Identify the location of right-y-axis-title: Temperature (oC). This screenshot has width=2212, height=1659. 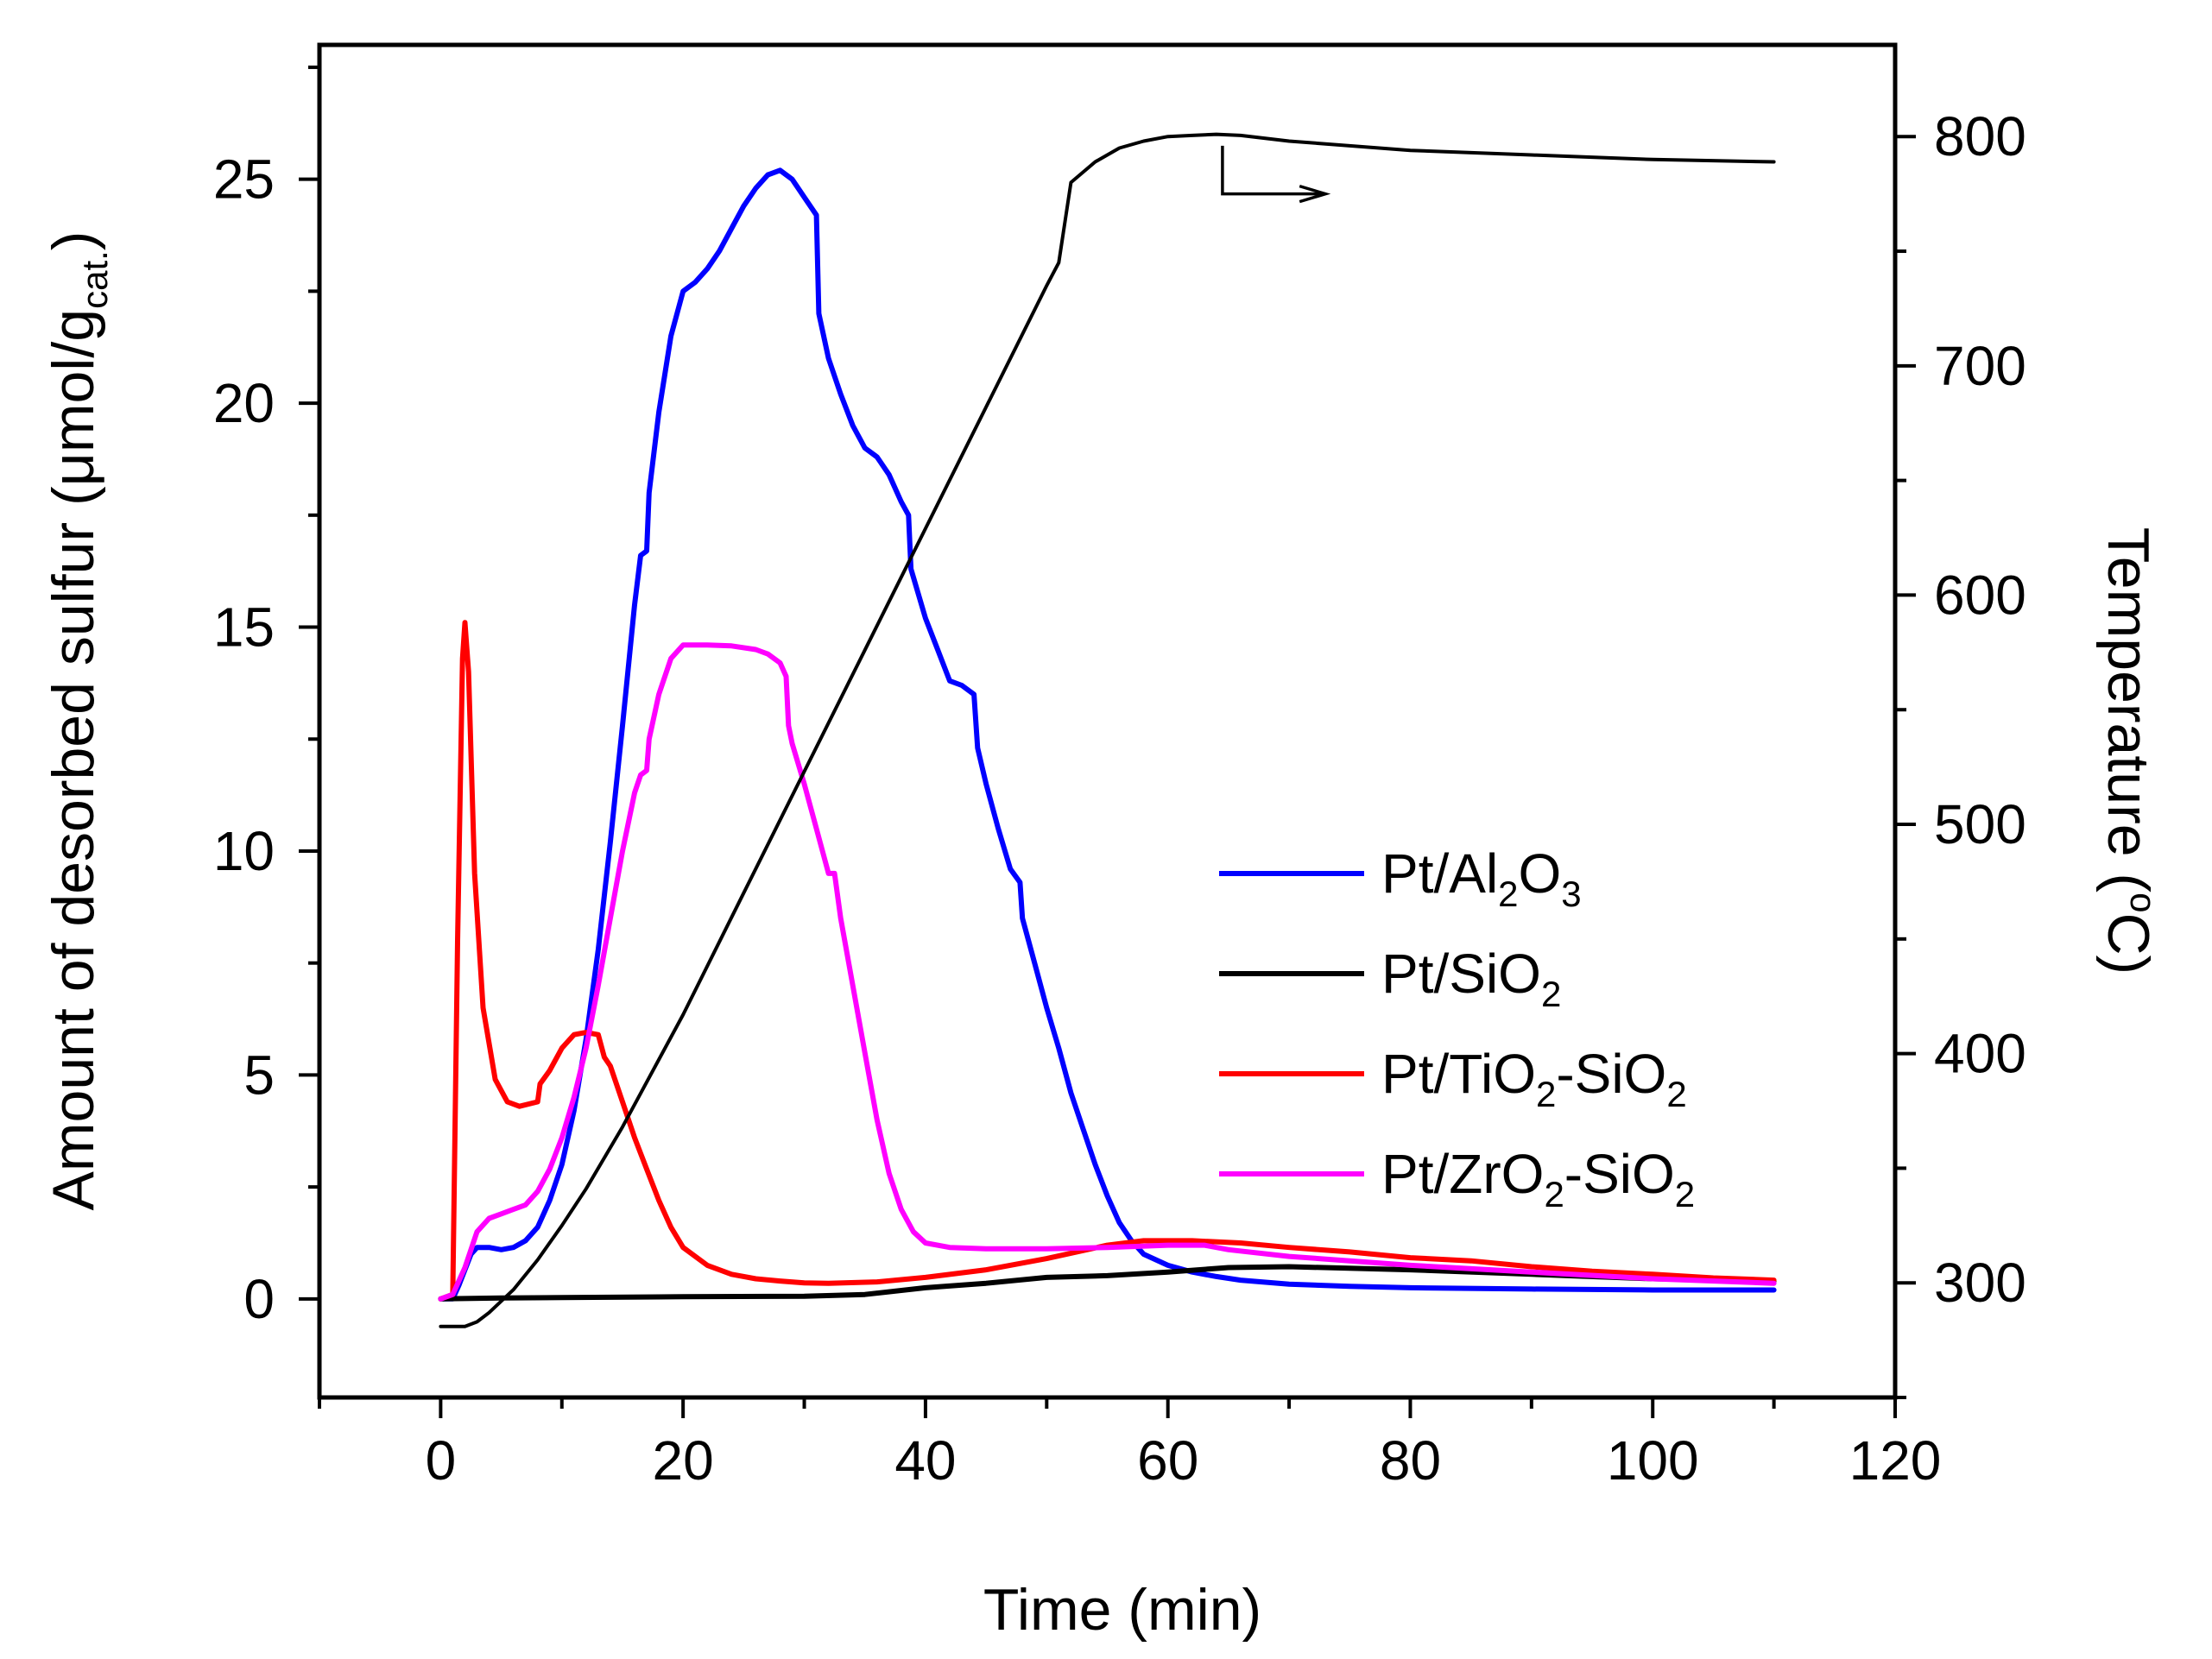
(2129, 751).